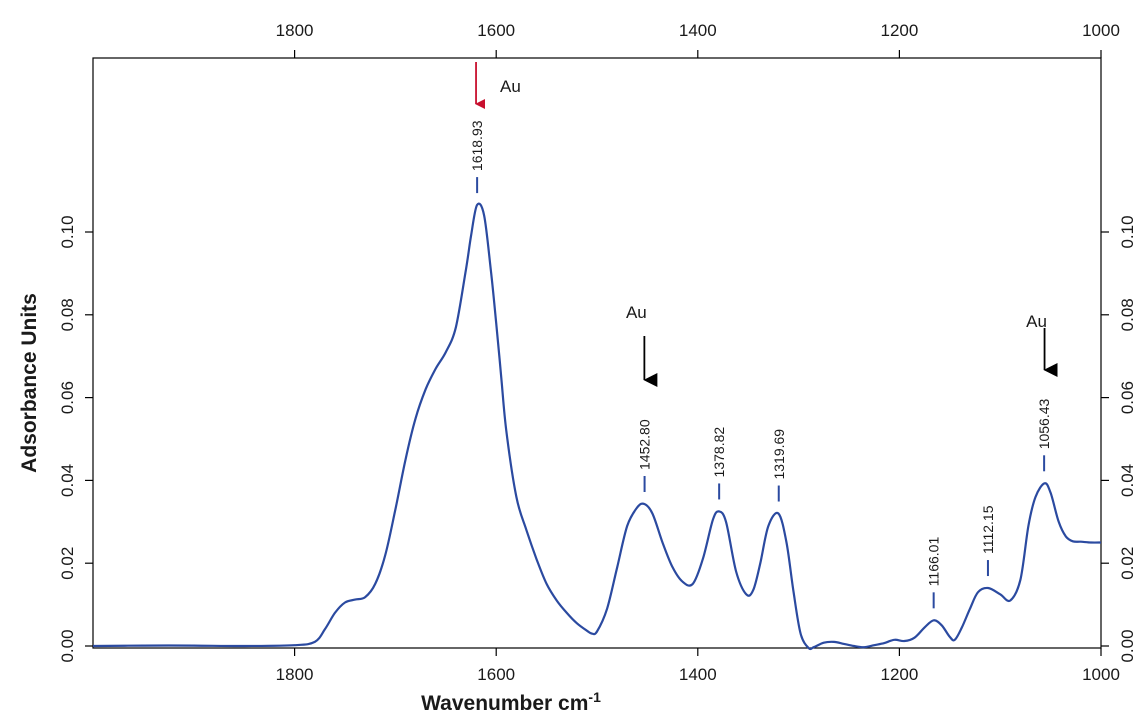 The height and width of the screenshot is (721, 1144). I want to click on y-tick-label-right: 0.04, so click(1127, 480).